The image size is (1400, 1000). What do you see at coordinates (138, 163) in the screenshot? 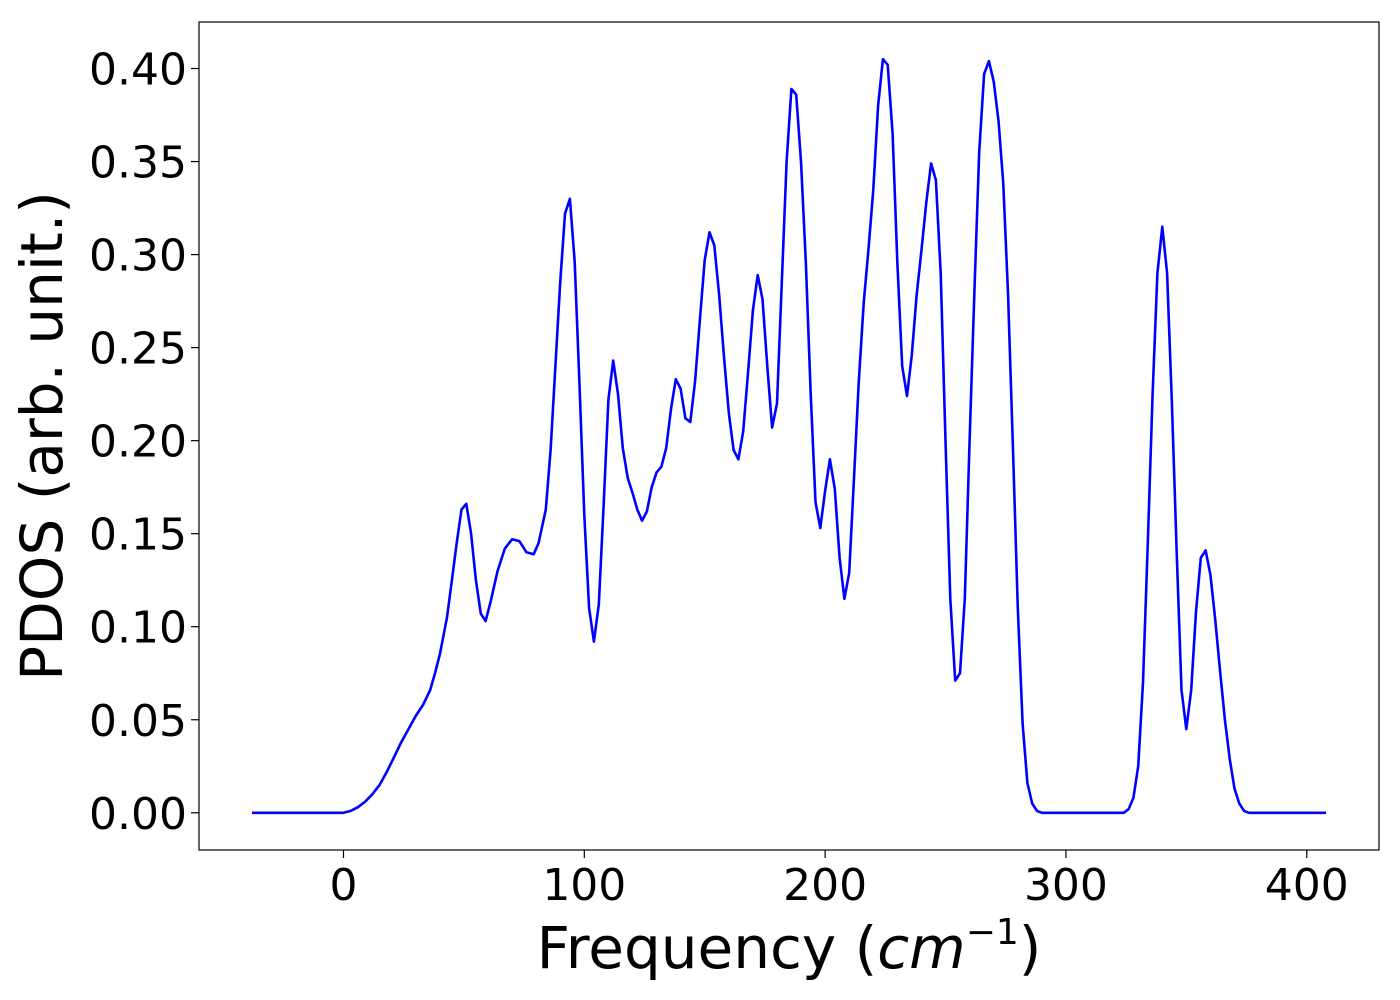
I see `y-tick-label: 0.35` at bounding box center [138, 163].